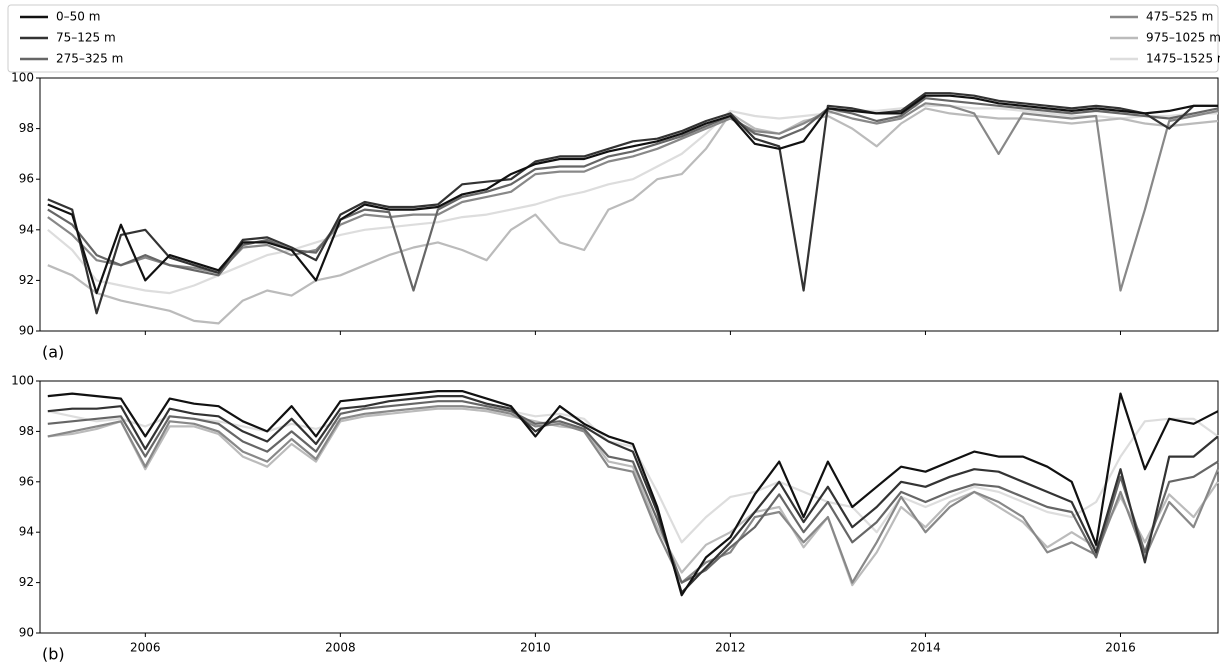 The width and height of the screenshot is (1220, 666). I want to click on x-tick-label: 2010, so click(535, 648).